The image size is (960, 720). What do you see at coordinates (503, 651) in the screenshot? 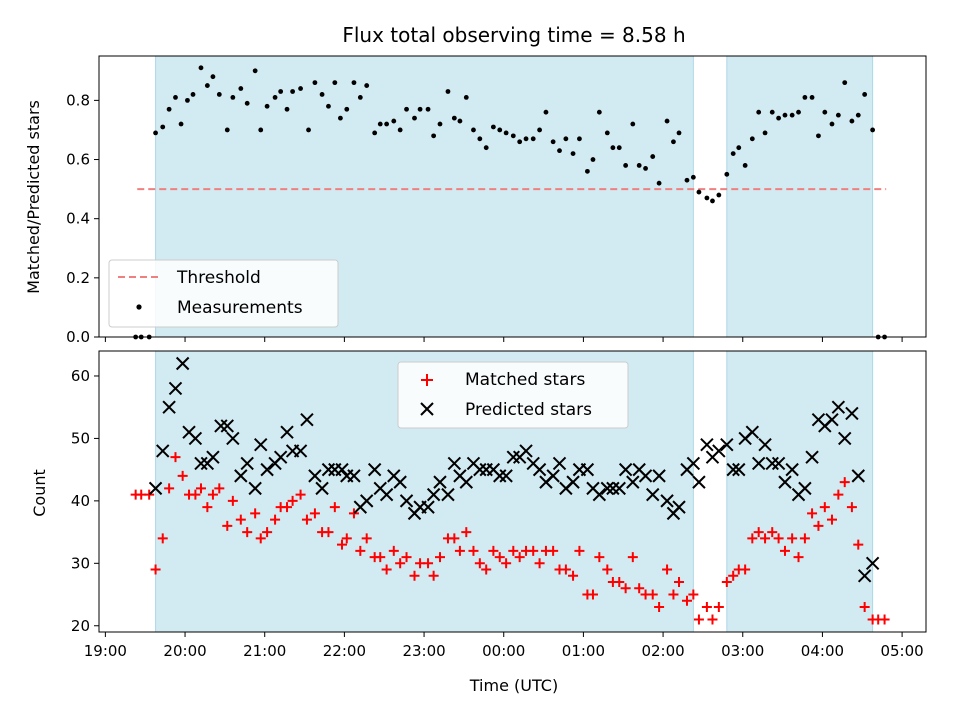
I see `x-tick-label: 00:00` at bounding box center [503, 651].